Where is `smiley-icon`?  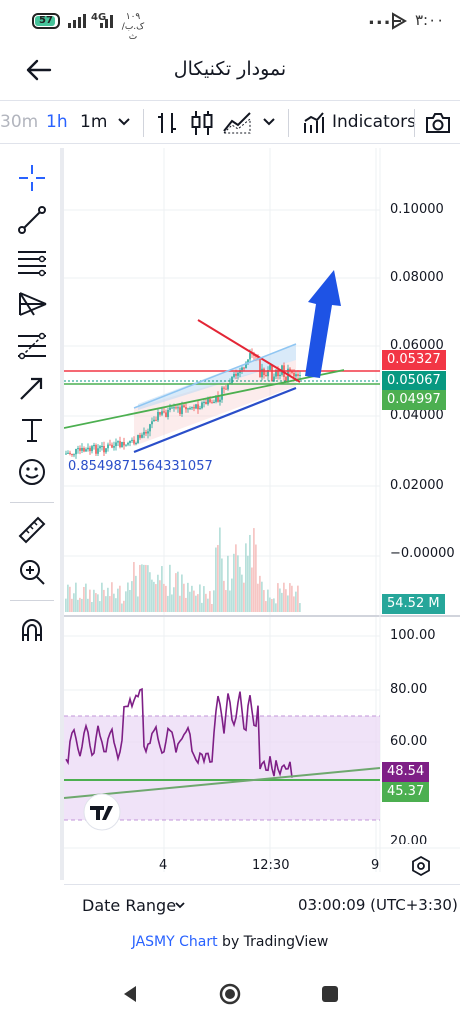 smiley-icon is located at coordinates (32, 472).